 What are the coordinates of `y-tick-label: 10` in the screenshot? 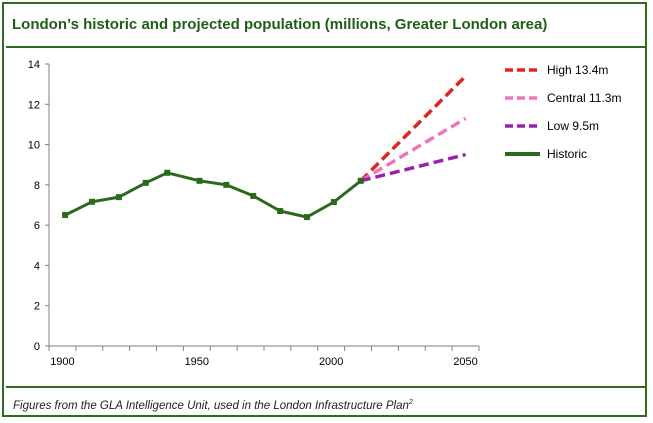 It's located at (34, 146).